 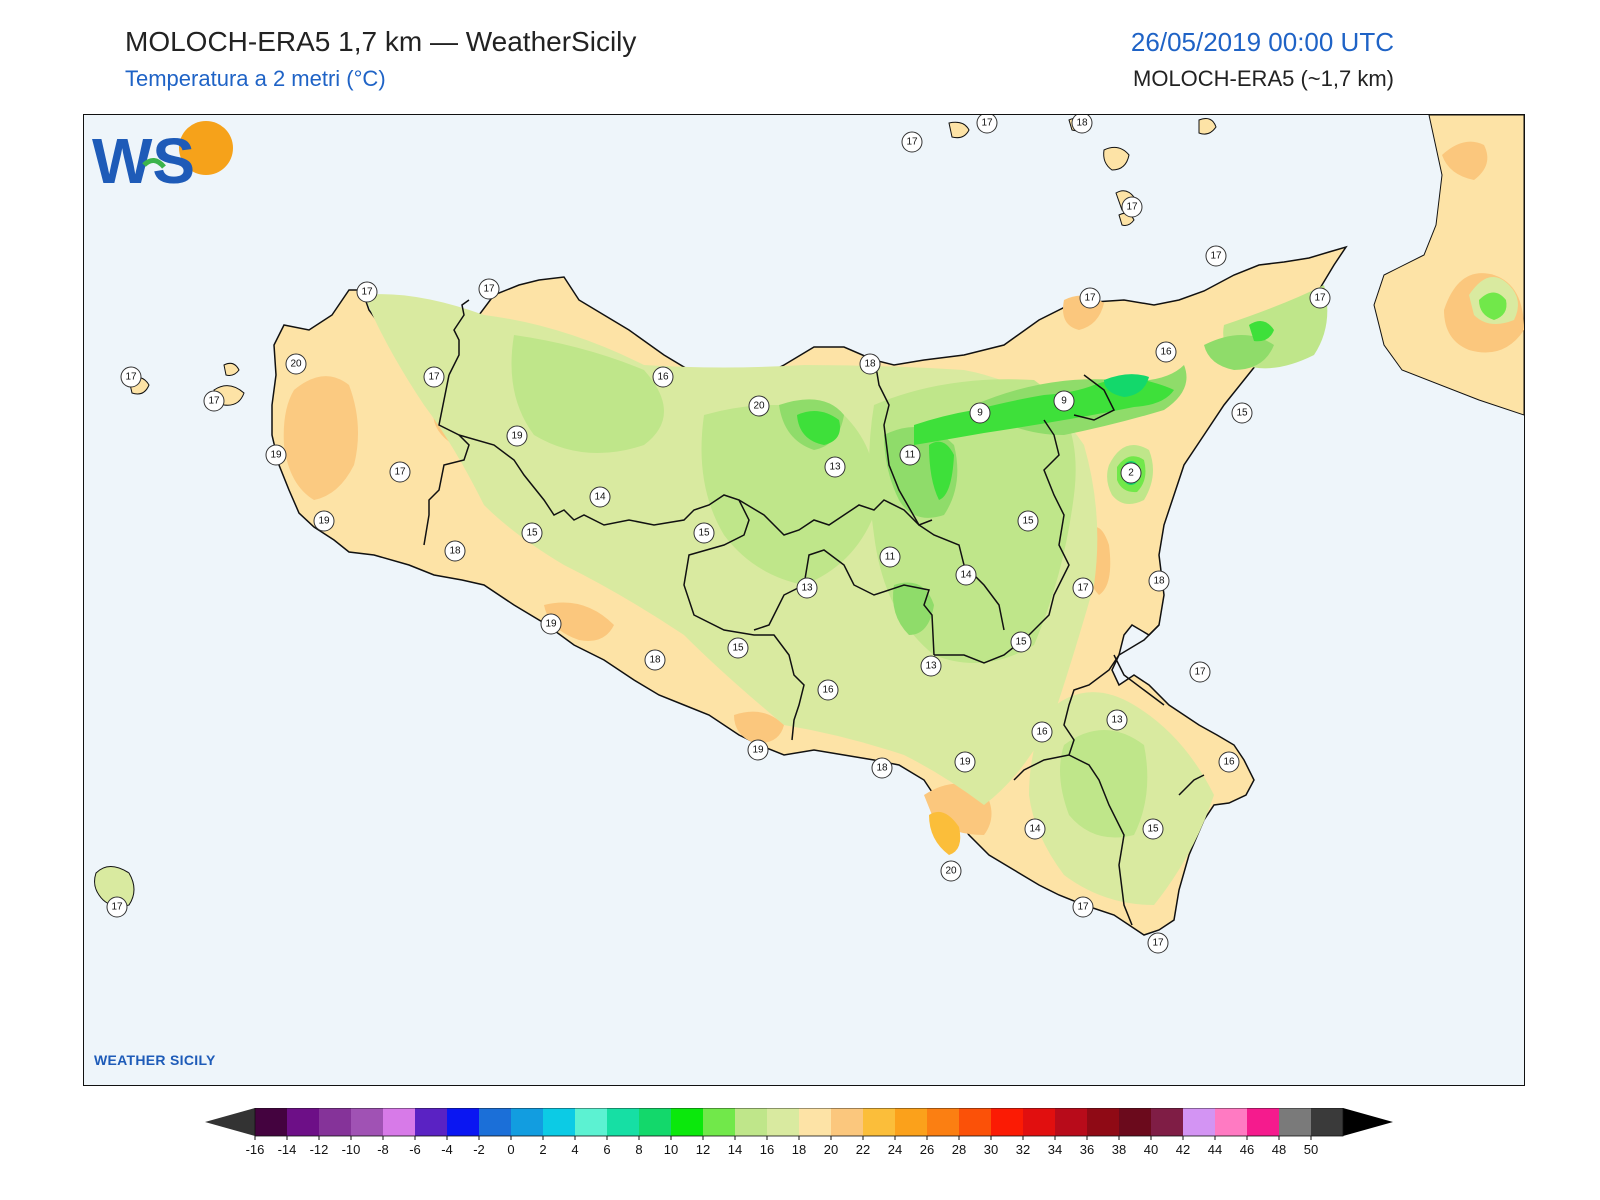 What do you see at coordinates (114, 886) in the screenshot?
I see `island-pantelleria` at bounding box center [114, 886].